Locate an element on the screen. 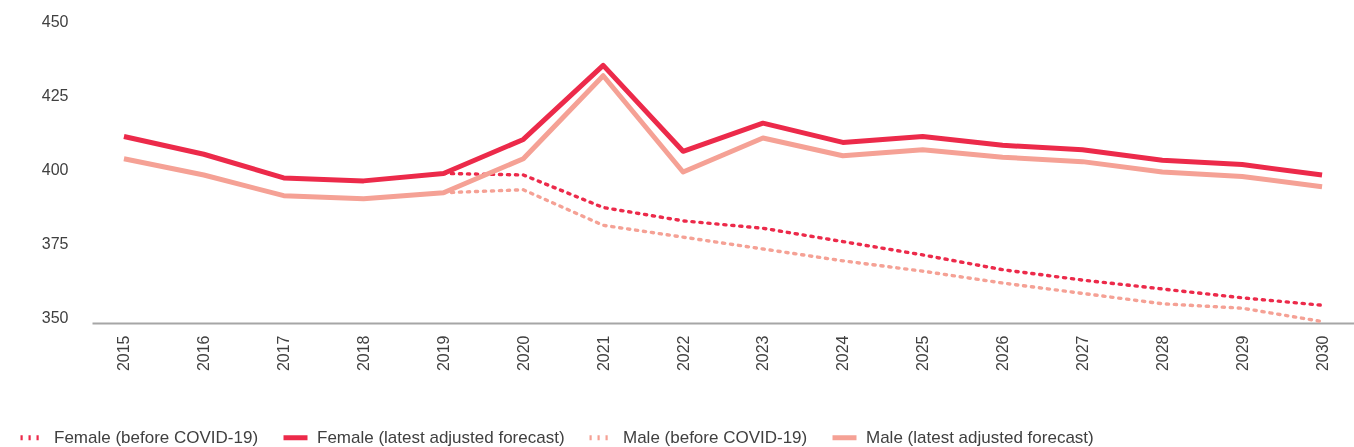 The height and width of the screenshot is (447, 1354). x-tick-label: 2027 is located at coordinates (1082, 353).